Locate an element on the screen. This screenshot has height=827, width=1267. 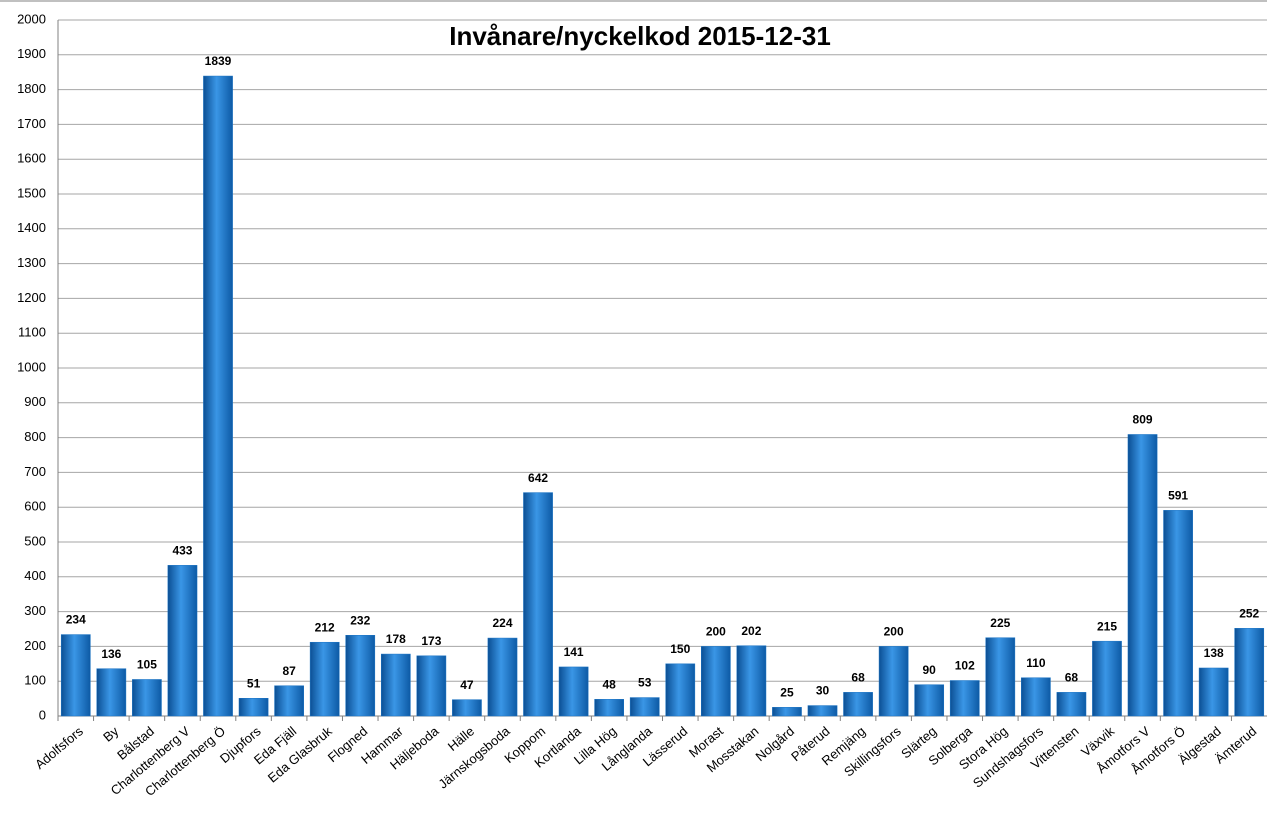
value-label: 150 is located at coordinates (680, 649).